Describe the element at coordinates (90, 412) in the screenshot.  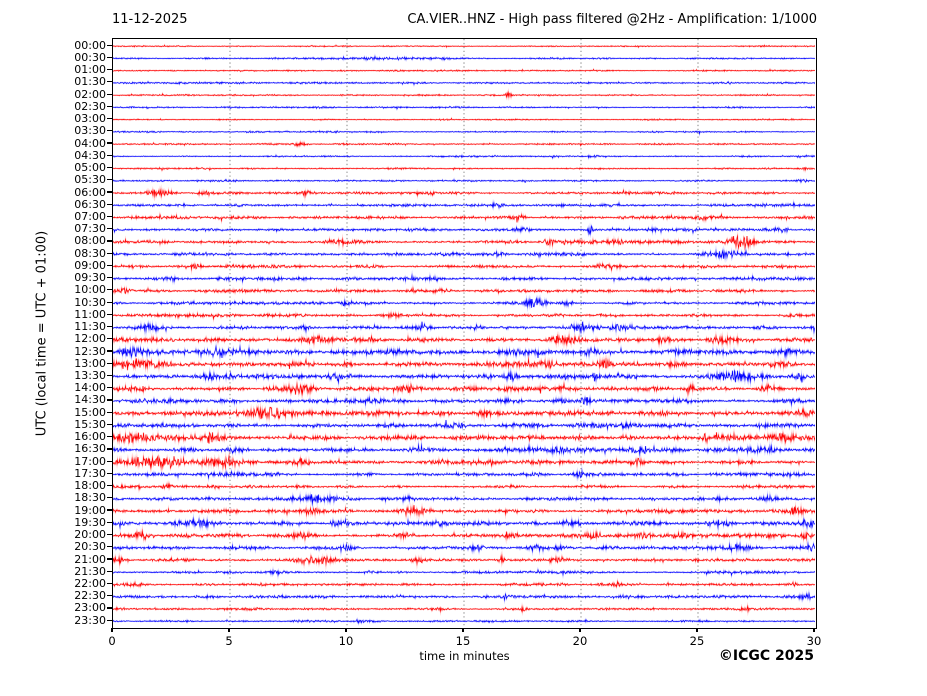
I see `y-tick-label: 15:00` at that location.